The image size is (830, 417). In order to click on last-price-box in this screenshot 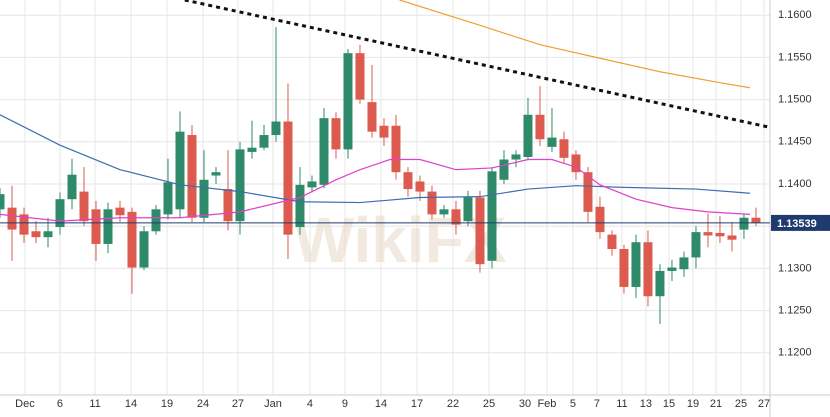, I will do `click(800, 222)`.